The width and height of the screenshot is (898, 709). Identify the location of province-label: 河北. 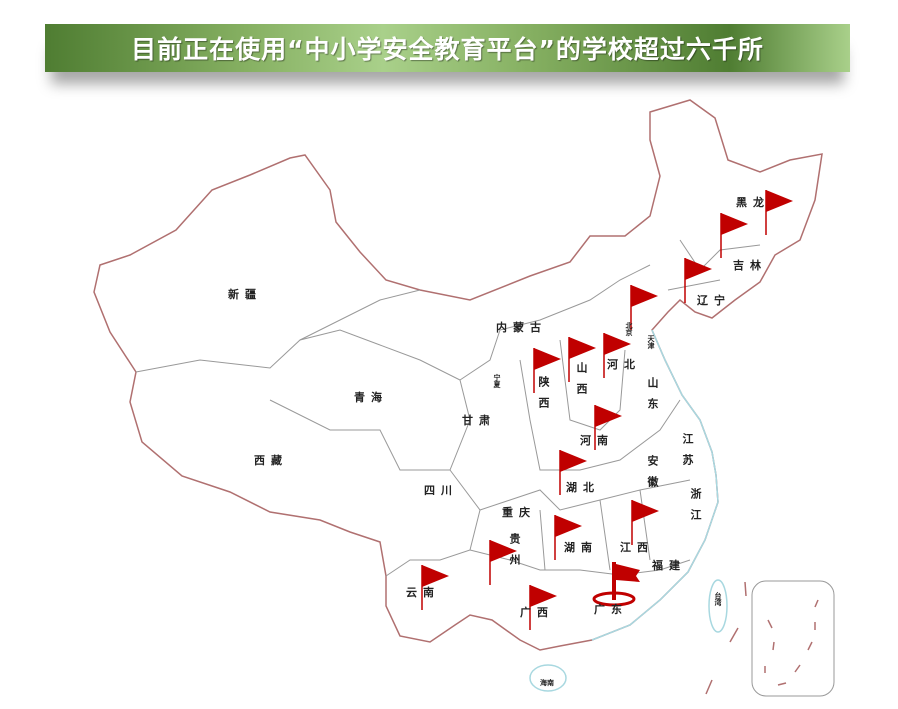
(624, 364).